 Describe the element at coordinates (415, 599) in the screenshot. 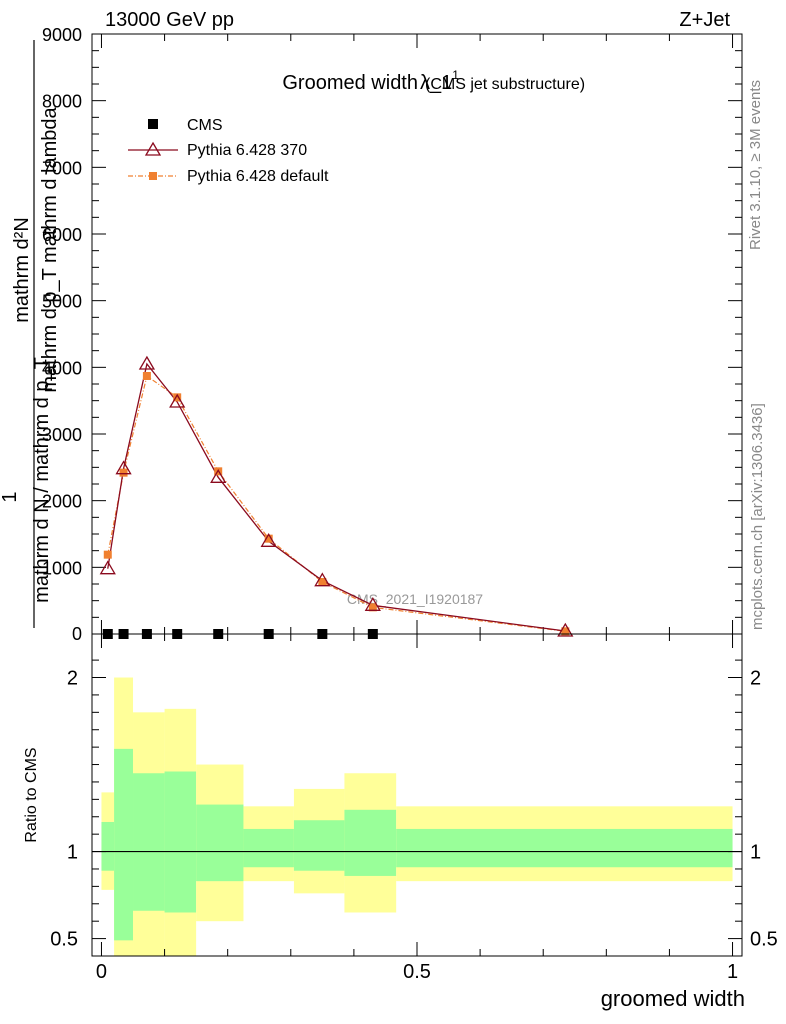

I see `analysis-watermark: CMS_2021_I1920187` at that location.